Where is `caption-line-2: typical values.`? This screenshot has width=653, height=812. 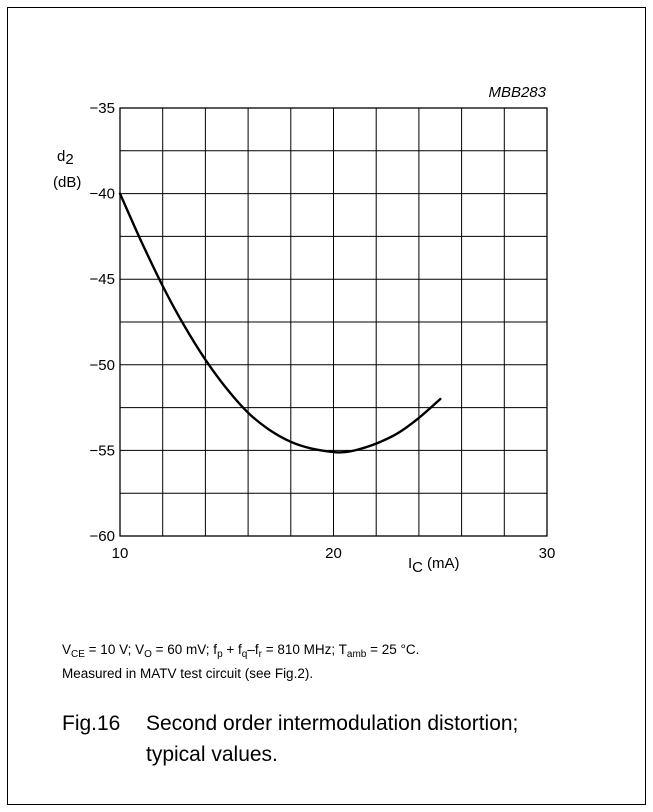
caption-line-2: typical values. is located at coordinates (212, 754).